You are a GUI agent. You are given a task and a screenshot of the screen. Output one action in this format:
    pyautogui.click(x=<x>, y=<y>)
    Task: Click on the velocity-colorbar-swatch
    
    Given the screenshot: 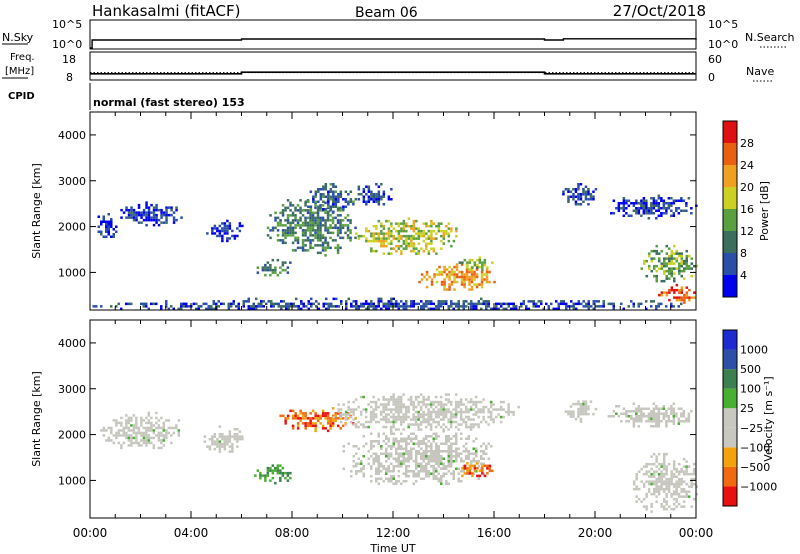 What is the action you would take?
    pyautogui.click(x=730, y=457)
    